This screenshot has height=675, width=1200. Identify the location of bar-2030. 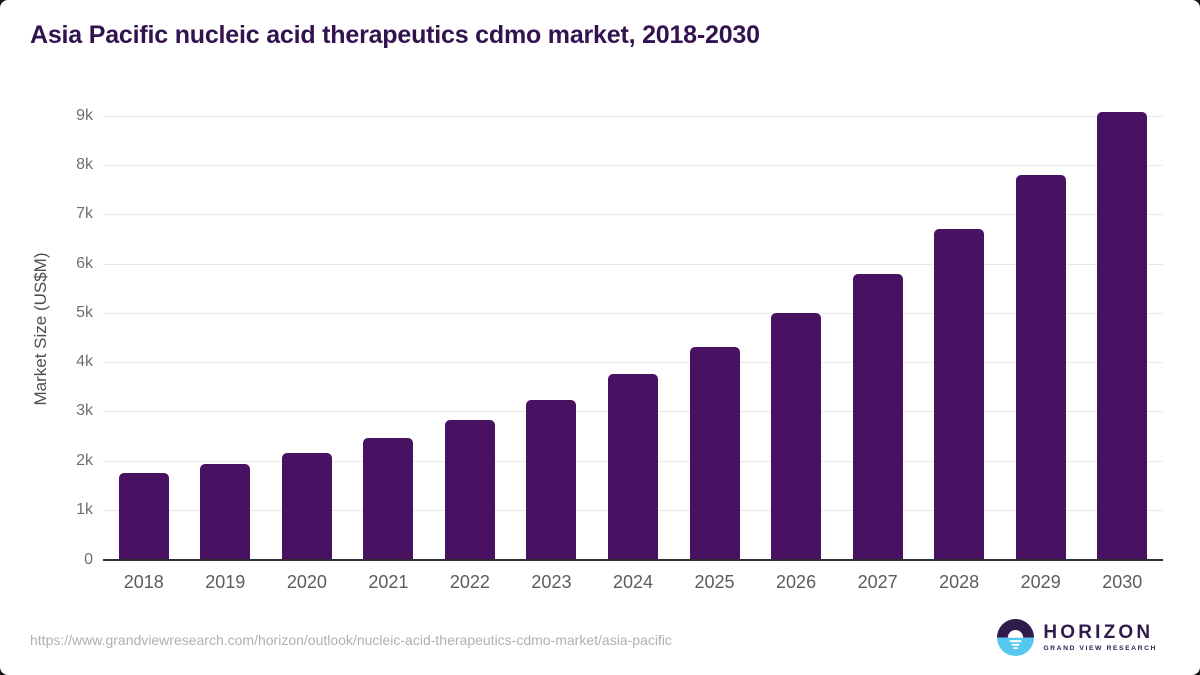
(1122, 335).